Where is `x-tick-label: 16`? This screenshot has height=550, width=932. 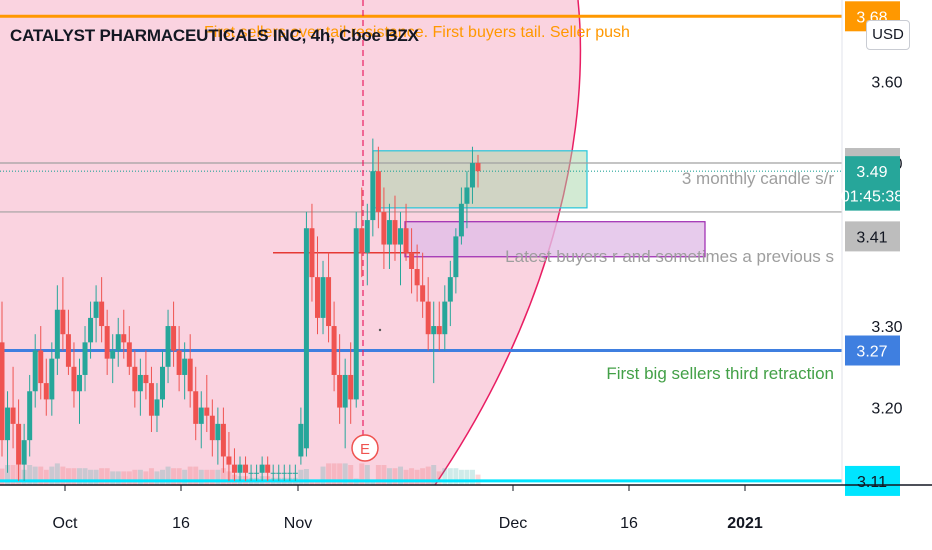 x-tick-label: 16 is located at coordinates (629, 523).